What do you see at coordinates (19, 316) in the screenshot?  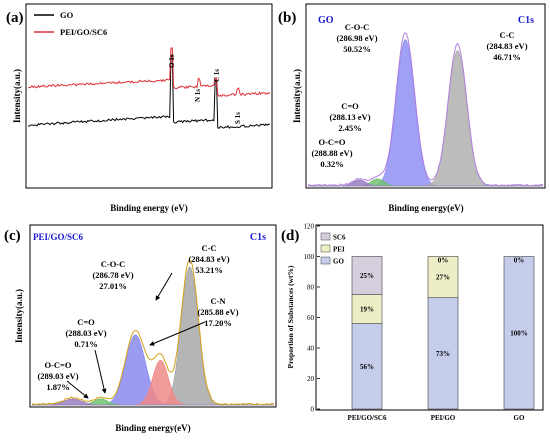 I see `panel-c-ylabel: Intensity(a.u.)` at bounding box center [19, 316].